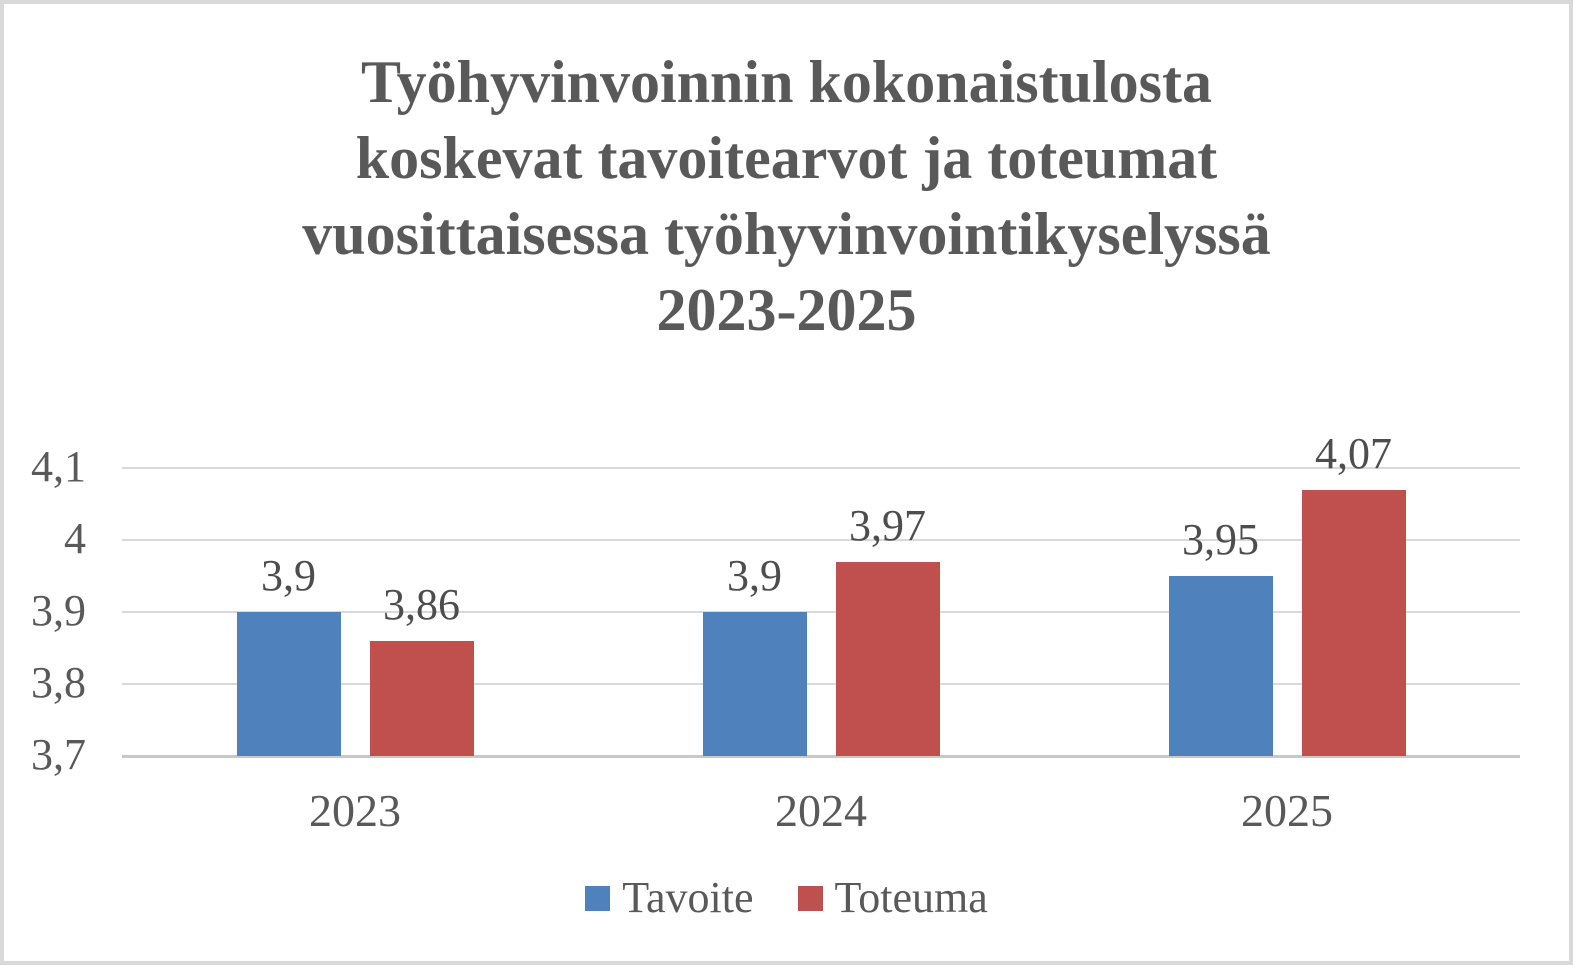 The width and height of the screenshot is (1573, 965). Describe the element at coordinates (1287, 810) in the screenshot. I see `x-axis-category-label-2025: 2025` at that location.